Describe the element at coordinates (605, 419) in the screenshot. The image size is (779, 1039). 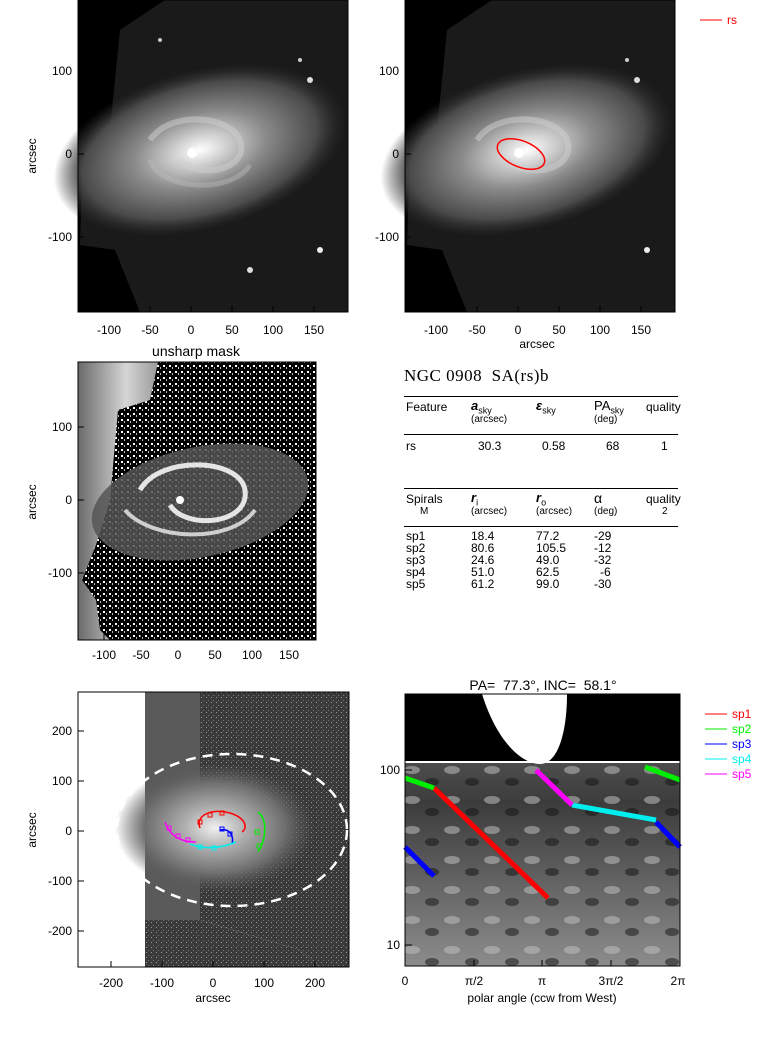
I see `feat-header-pa-unit: (deg)` at that location.